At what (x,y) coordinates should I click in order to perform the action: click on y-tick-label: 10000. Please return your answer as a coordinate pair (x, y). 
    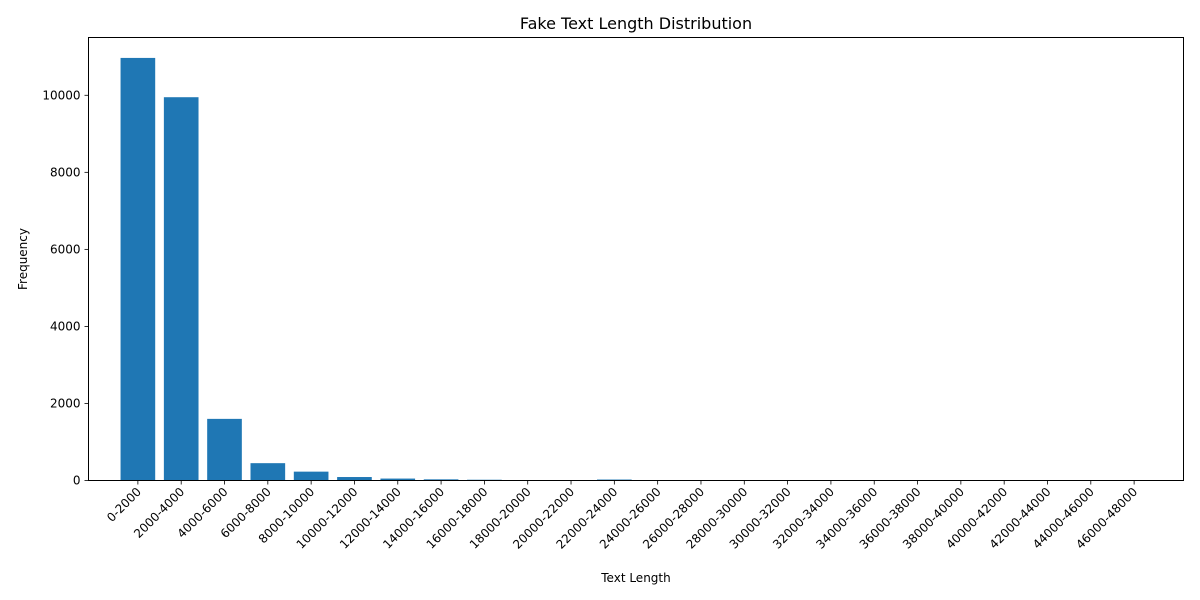
    Looking at the image, I should click on (61, 95).